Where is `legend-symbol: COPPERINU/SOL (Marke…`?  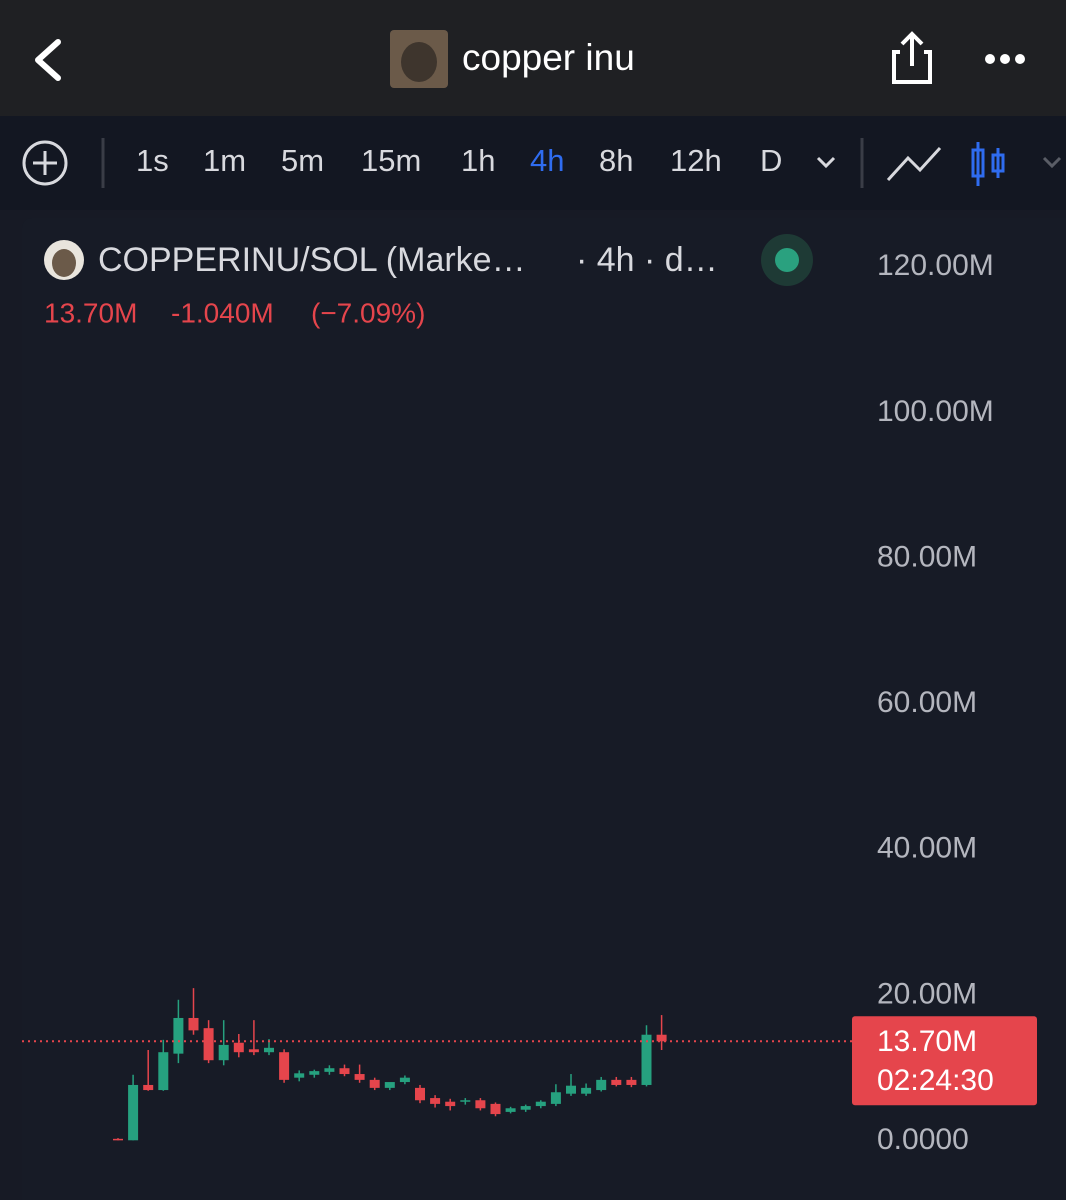
legend-symbol: COPPERINU/SOL (Marke… is located at coordinates (312, 260).